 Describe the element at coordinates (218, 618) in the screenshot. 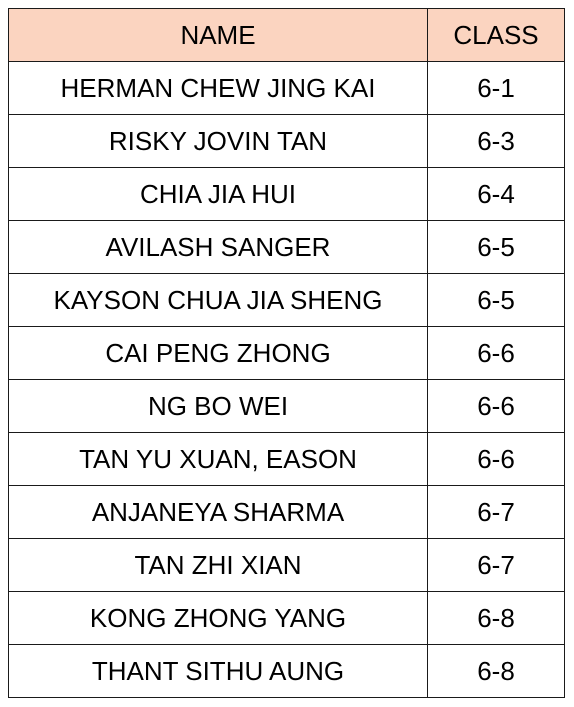

I see `student-name-cell: KONG ZHONG YANG` at that location.